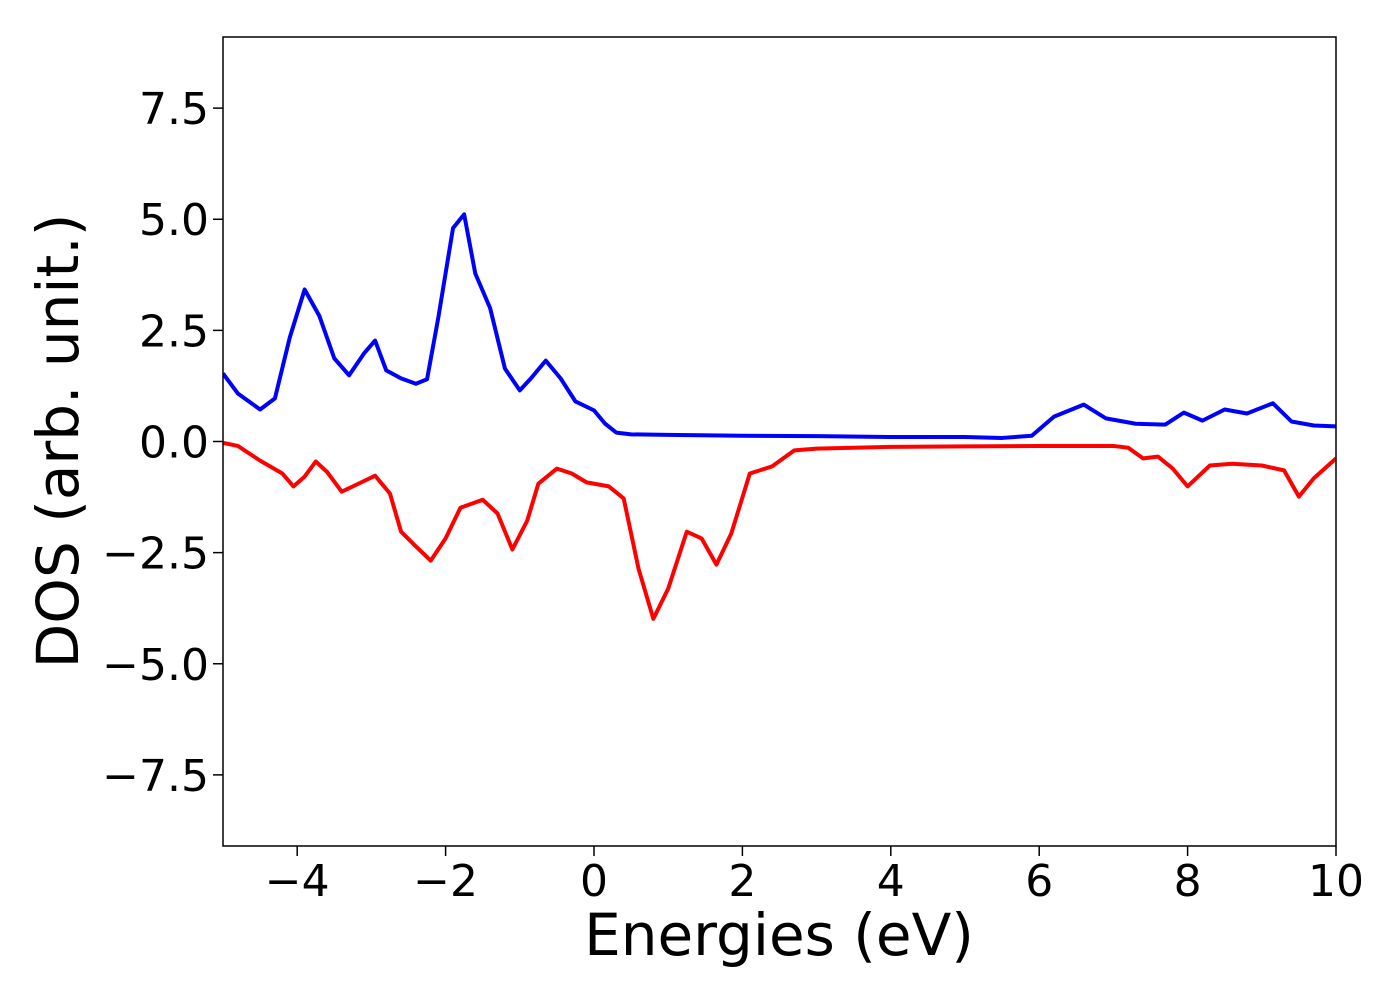 This screenshot has width=1400, height=1000. Describe the element at coordinates (58, 441) in the screenshot. I see `y-axis-label: DOS (arb. unit.)` at that location.